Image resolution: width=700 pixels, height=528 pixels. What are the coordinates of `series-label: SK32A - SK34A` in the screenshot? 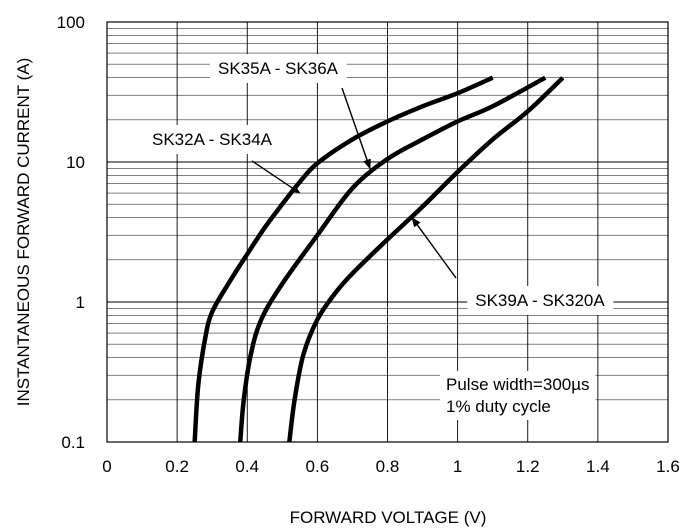 It's located at (212, 139).